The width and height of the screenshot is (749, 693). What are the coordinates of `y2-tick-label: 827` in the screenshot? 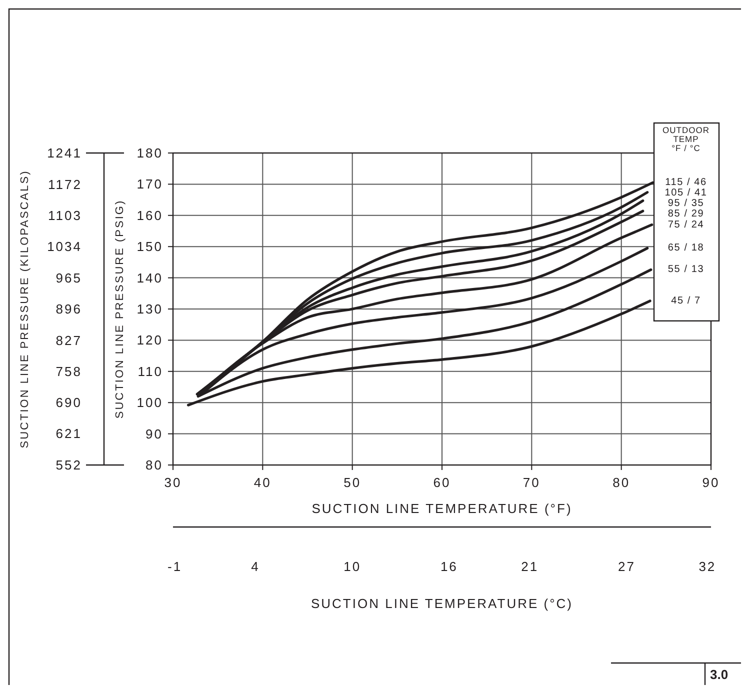 It's located at (69, 340).